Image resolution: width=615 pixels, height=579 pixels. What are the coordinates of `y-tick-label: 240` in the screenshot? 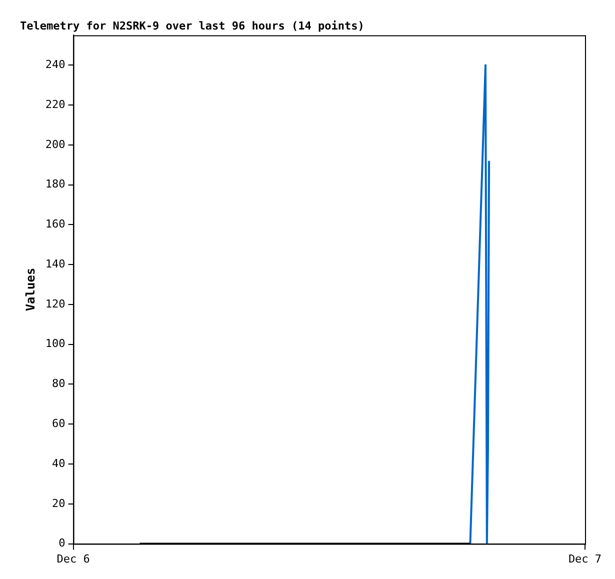 It's located at (55, 64).